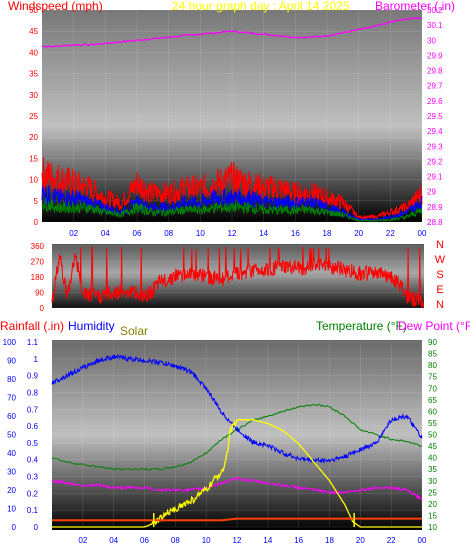 This screenshot has width=470, height=554. What do you see at coordinates (391, 540) in the screenshot?
I see `bottom-hour-tick-label: 22` at bounding box center [391, 540].